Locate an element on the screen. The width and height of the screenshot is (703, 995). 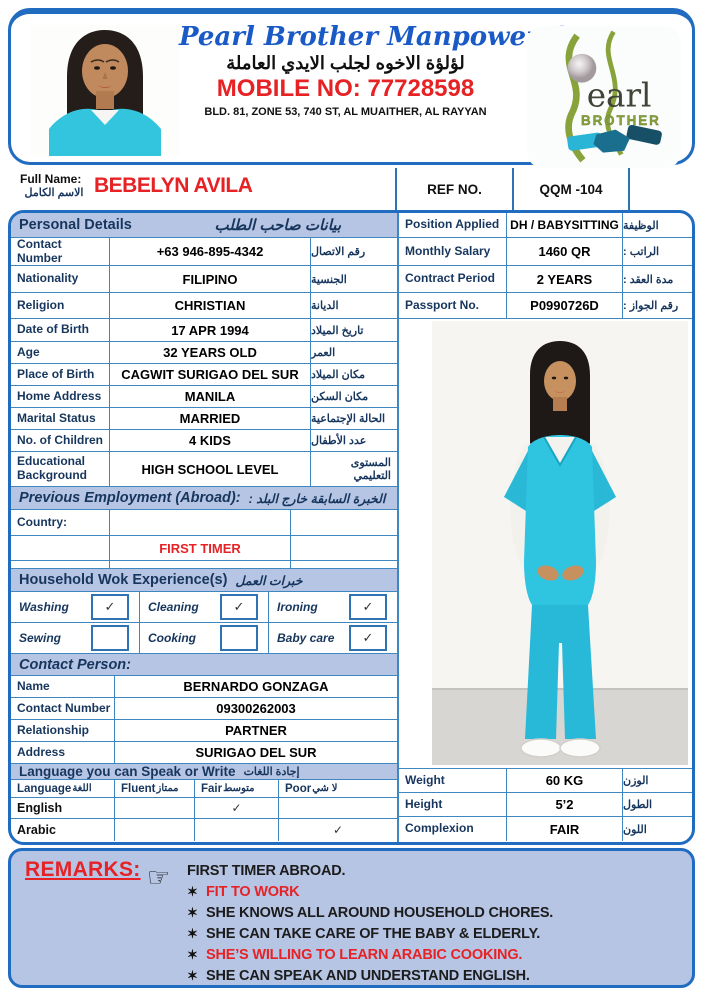
remark-line: ✶ SHE’S WILLING TO LEARN ARABIC COOKING. is located at coordinates (355, 954).